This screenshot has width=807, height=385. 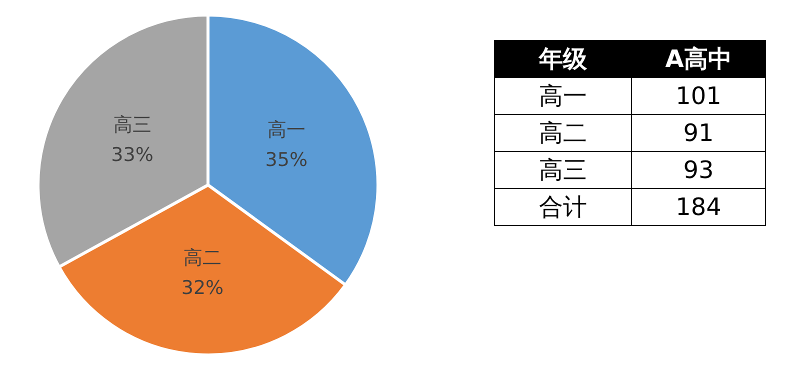 I want to click on data-label: 184, so click(x=699, y=207).